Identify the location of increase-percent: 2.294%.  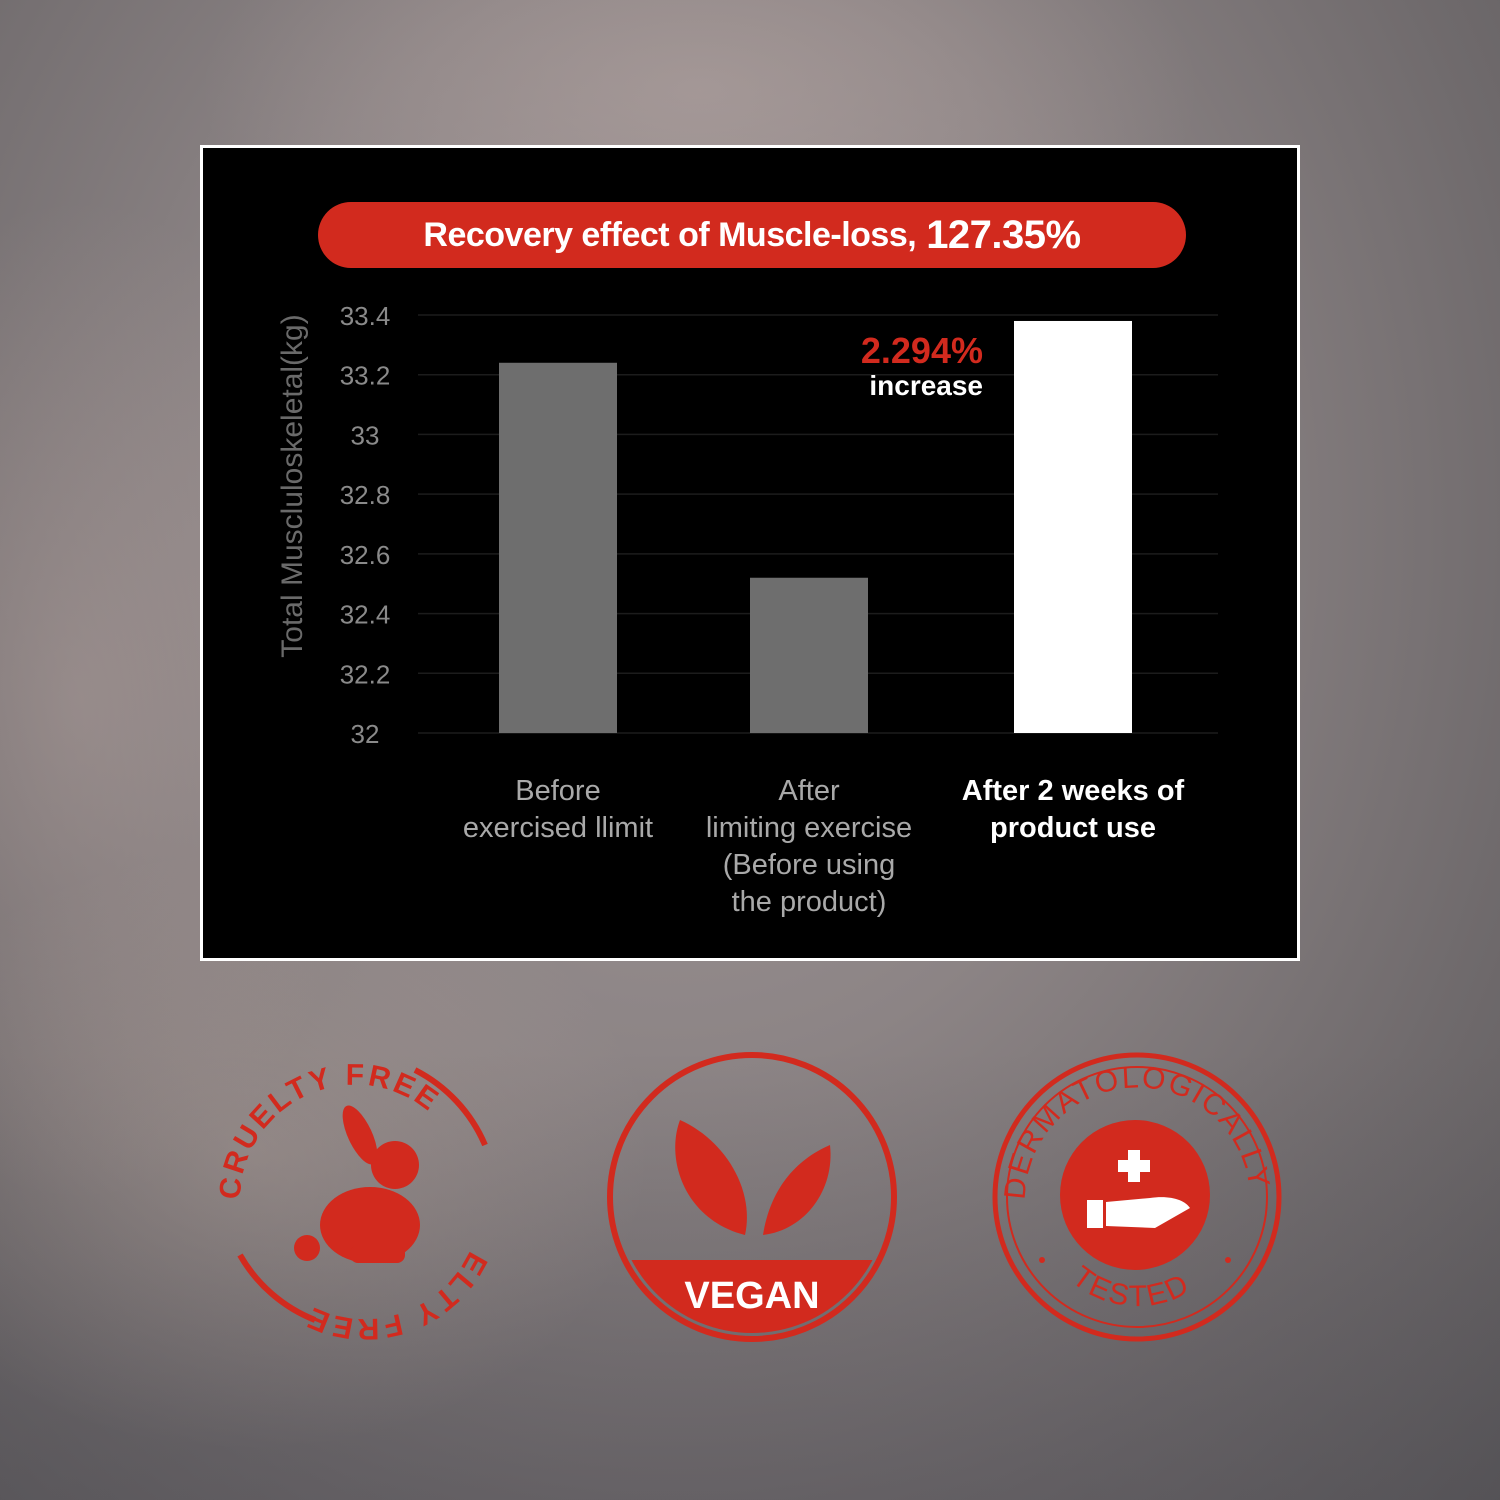
(921, 350).